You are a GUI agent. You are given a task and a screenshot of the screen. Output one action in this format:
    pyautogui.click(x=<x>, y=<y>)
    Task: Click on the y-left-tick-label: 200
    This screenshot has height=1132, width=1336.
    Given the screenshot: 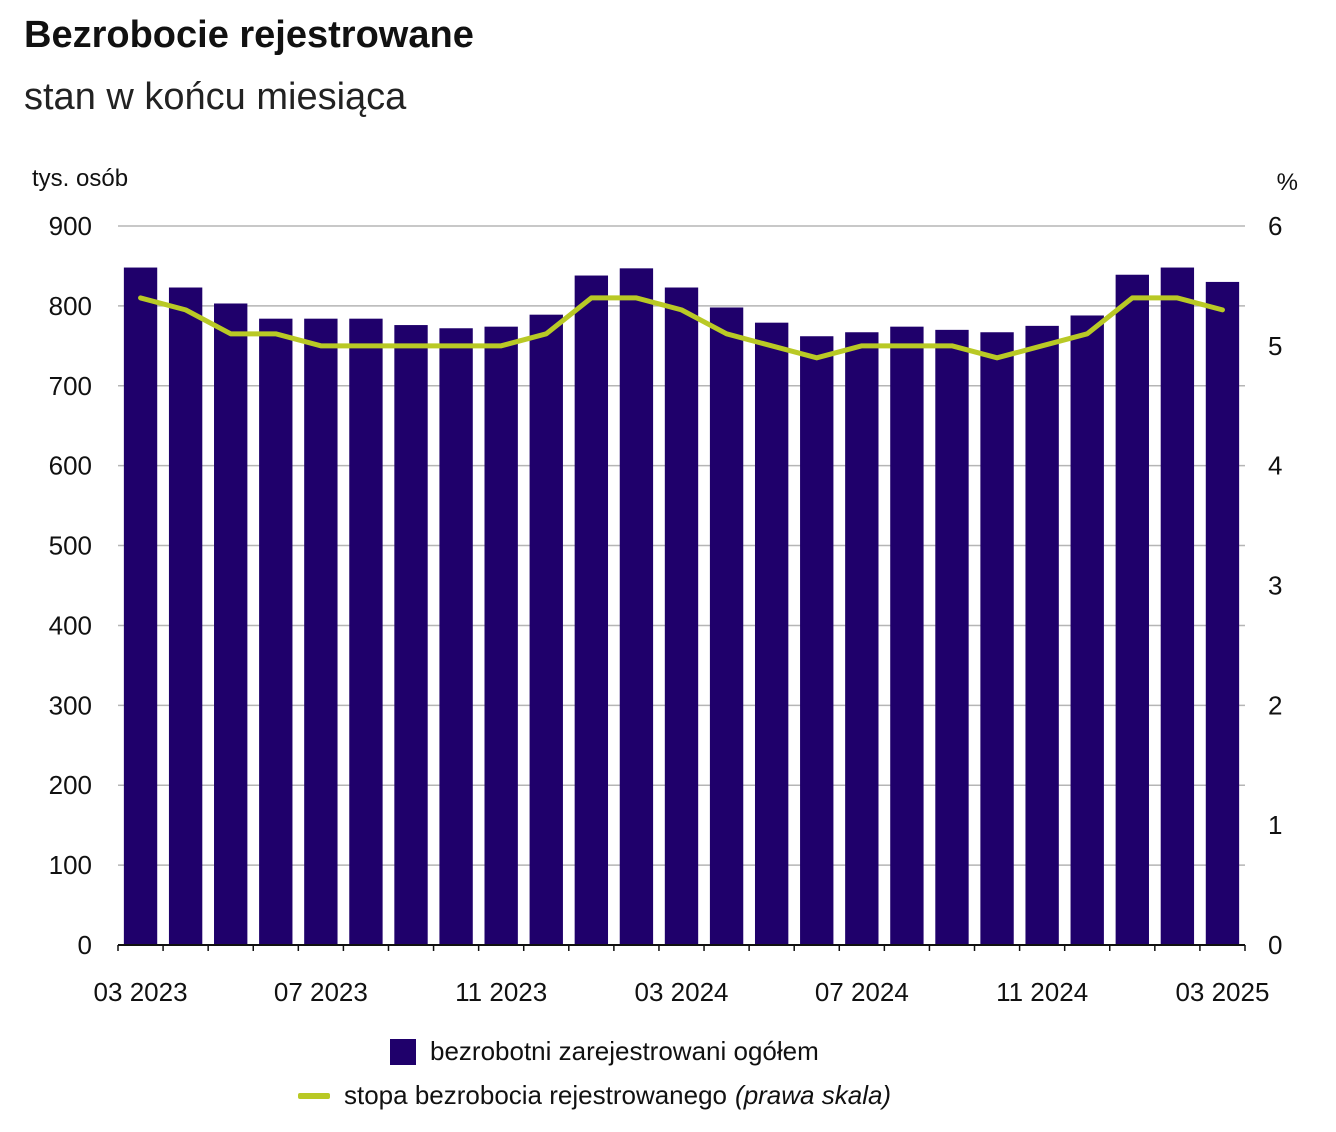 What is the action you would take?
    pyautogui.click(x=70, y=785)
    